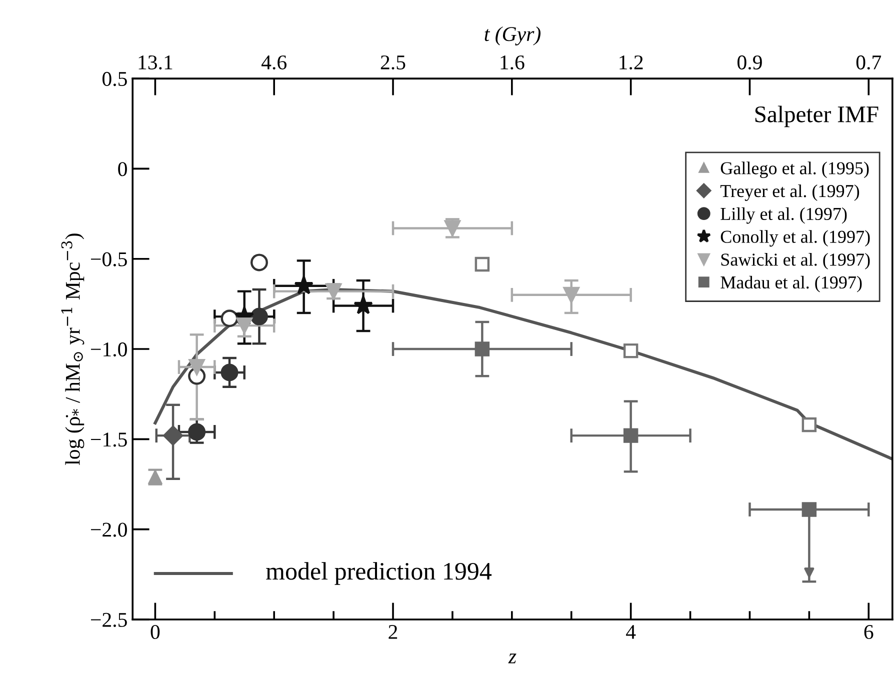 This screenshot has height=683, width=896. I want to click on legend-label: Treyer et al. (1997), so click(790, 192).